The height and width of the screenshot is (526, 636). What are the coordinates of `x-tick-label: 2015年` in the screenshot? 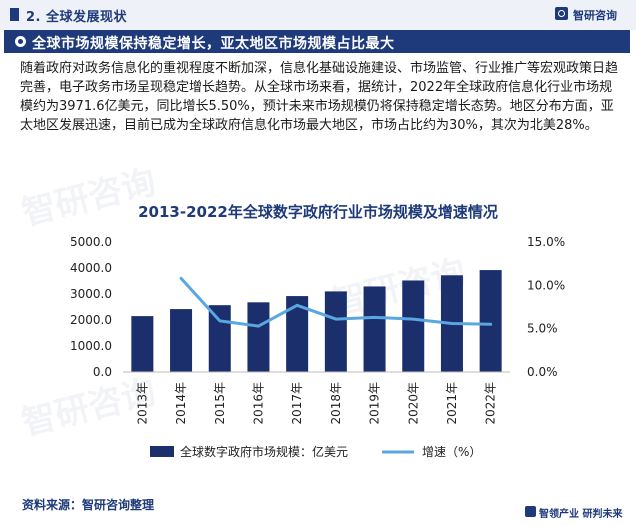 It's located at (220, 403).